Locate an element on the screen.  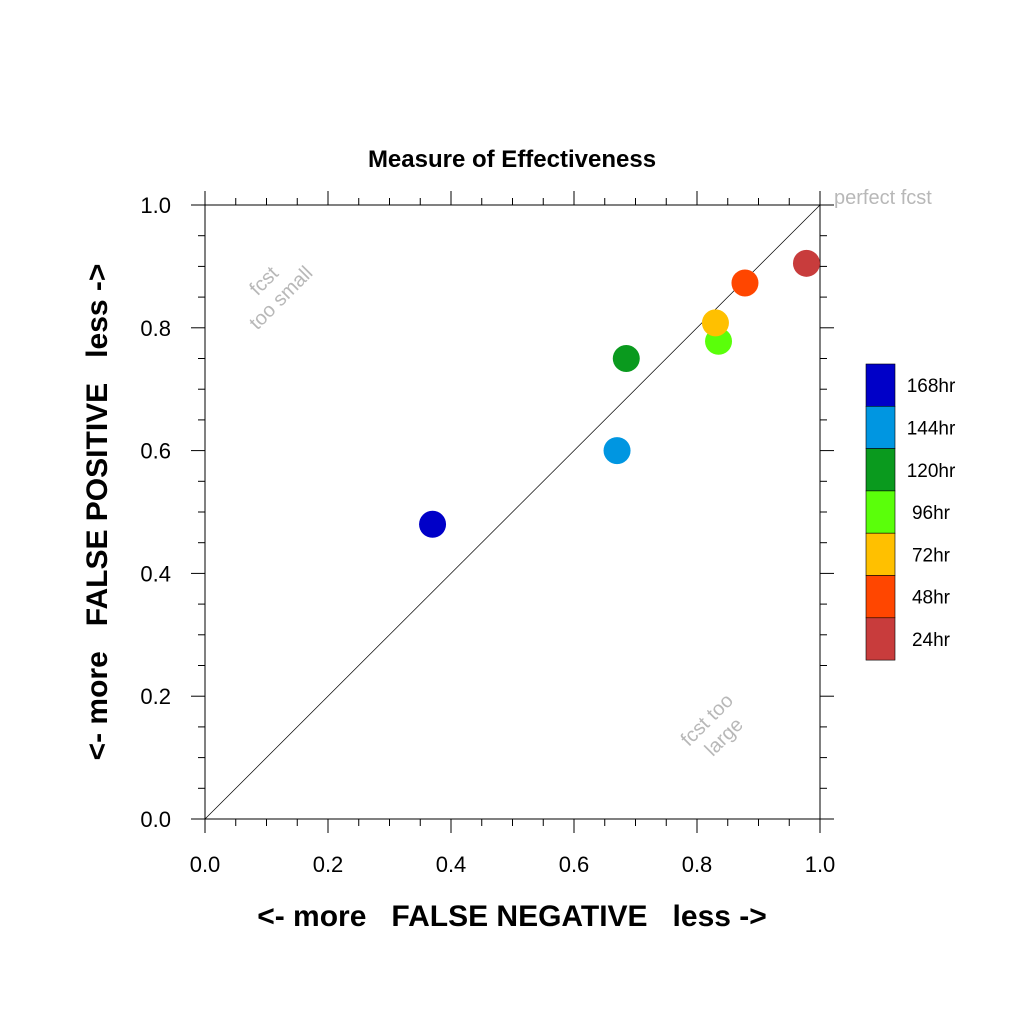
y-tick-label: 0.8 is located at coordinates (155, 328).